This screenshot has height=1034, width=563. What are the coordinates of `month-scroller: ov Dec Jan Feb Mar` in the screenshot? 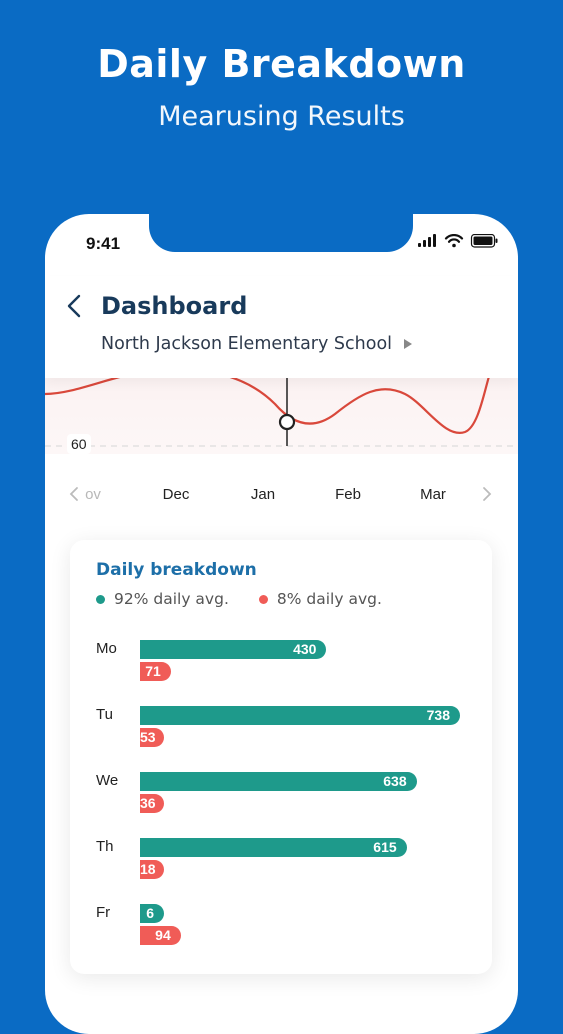 It's located at (281, 494).